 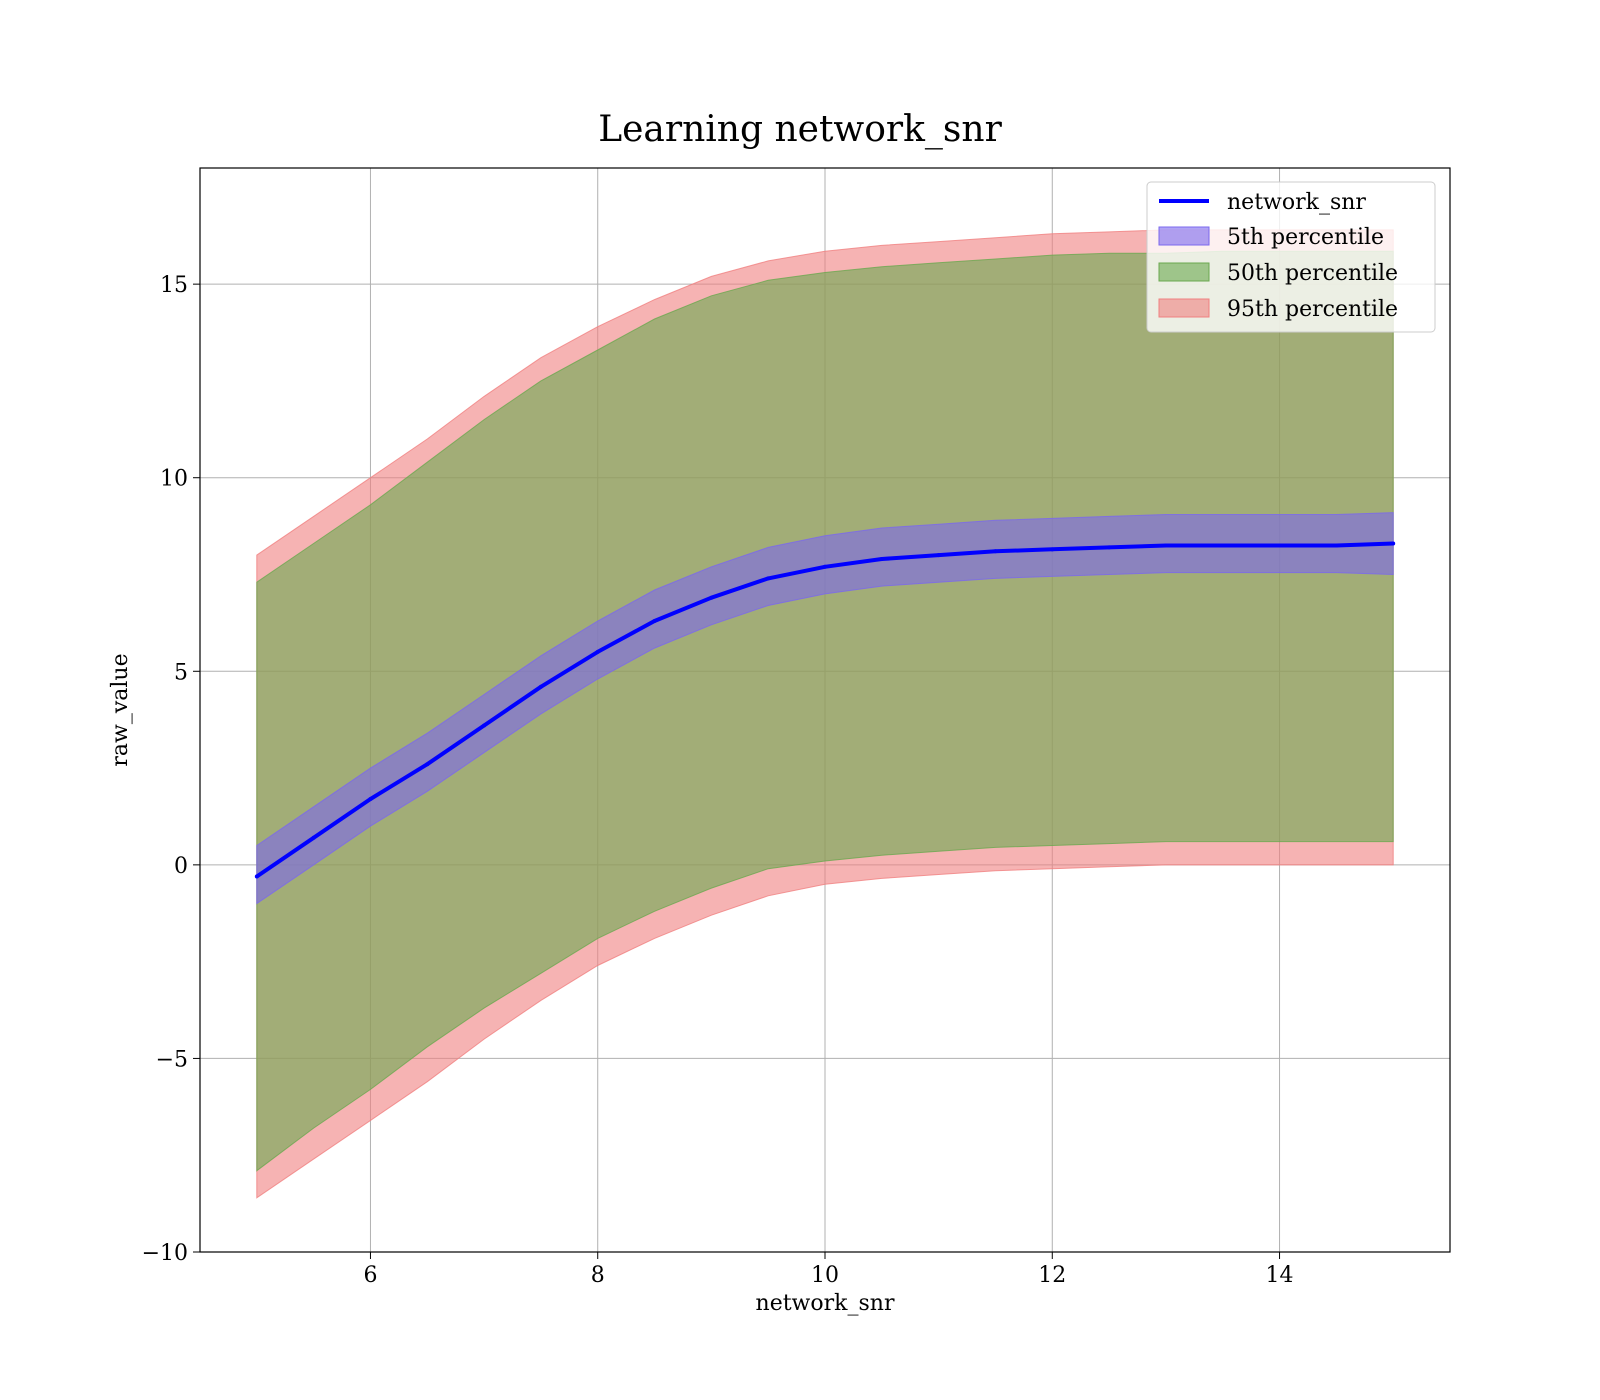 I want to click on x-axis-ticks: 6 8 10 12 14, so click(x=828, y=1270).